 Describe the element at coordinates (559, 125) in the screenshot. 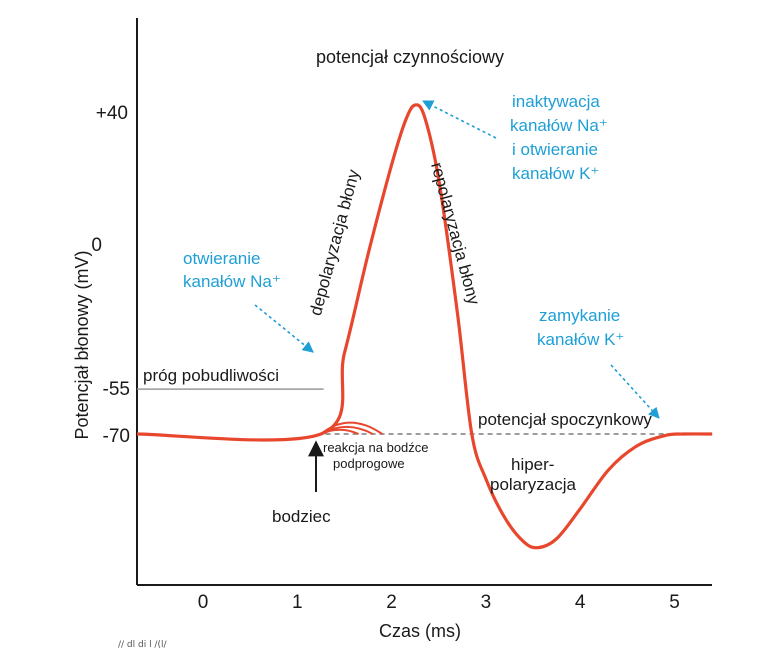

I see `inact-label-2: kanałów Na⁺` at that location.